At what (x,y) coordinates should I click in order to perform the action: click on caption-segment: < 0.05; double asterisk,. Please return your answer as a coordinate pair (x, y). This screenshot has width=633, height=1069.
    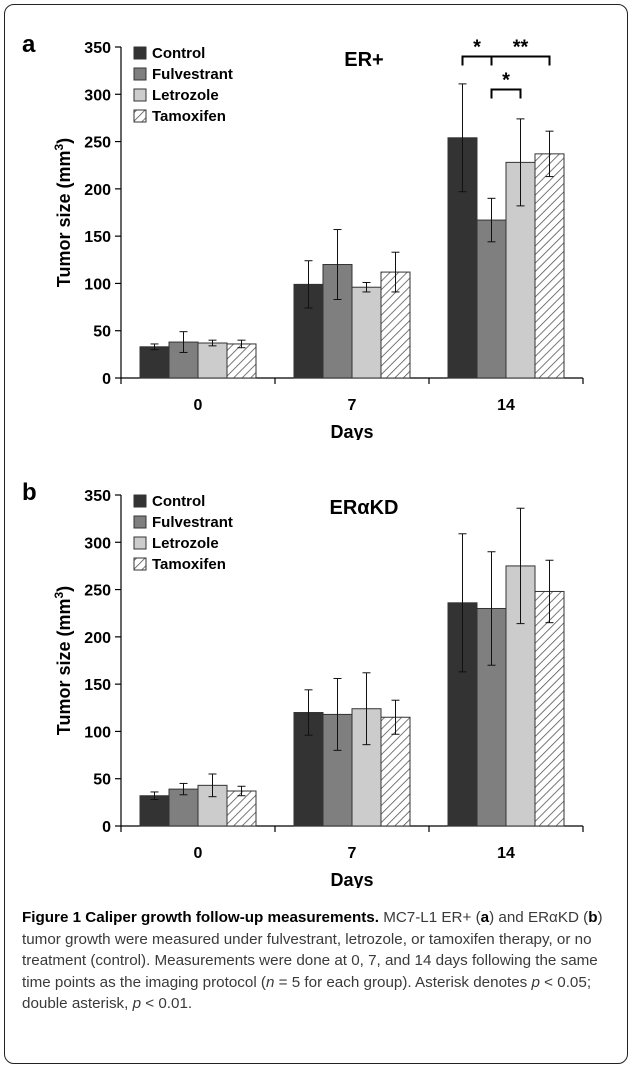
    Looking at the image, I should click on (307, 993).